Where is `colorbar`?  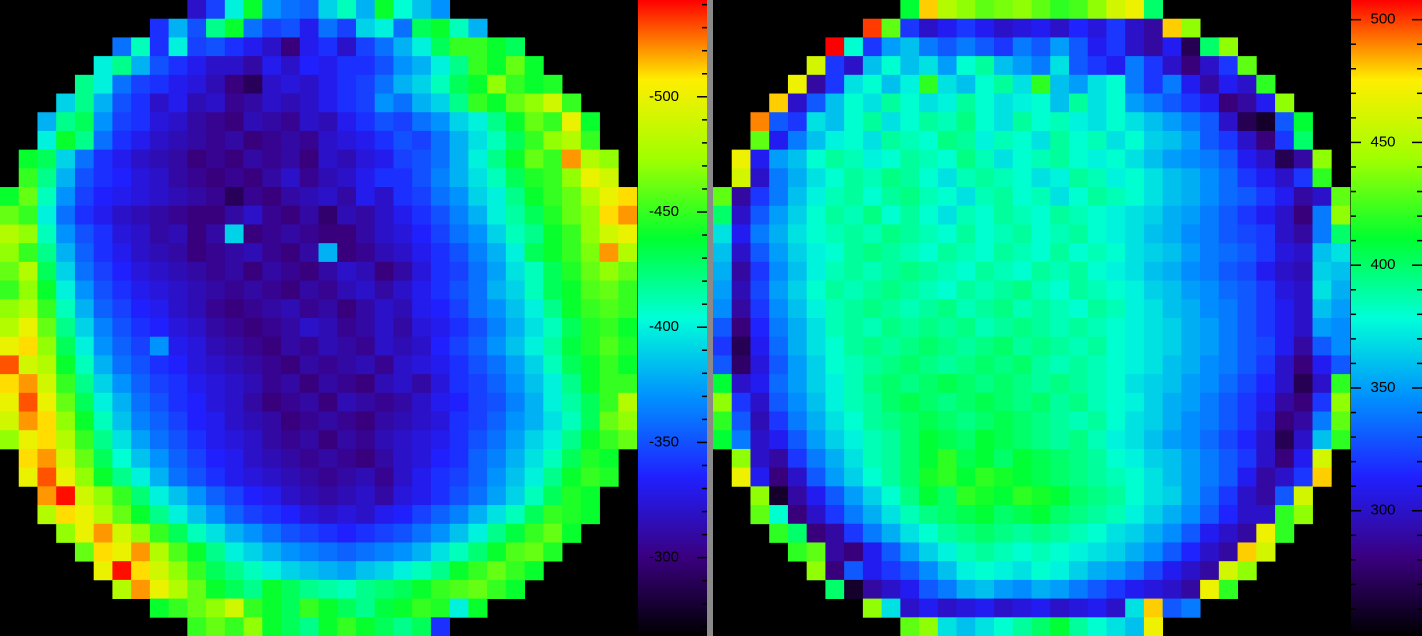 colorbar is located at coordinates (672, 318).